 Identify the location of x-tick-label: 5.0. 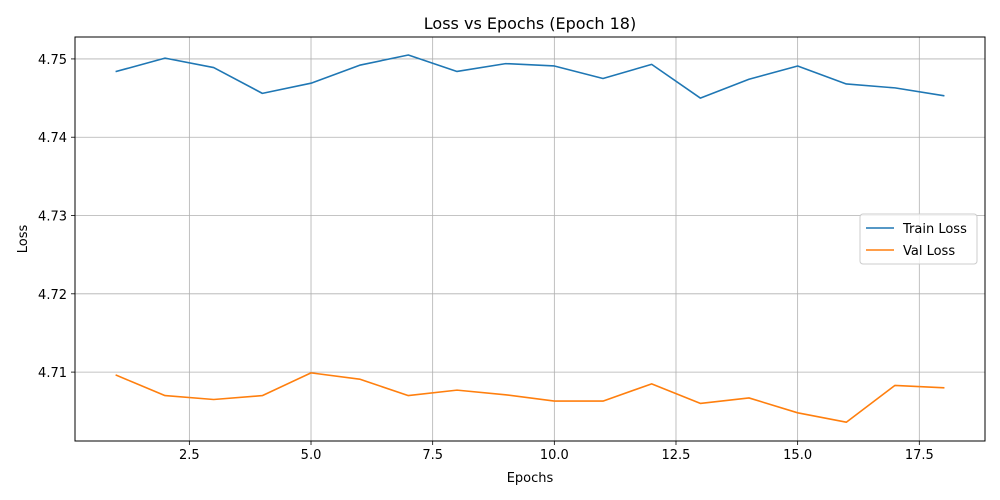
(311, 455).